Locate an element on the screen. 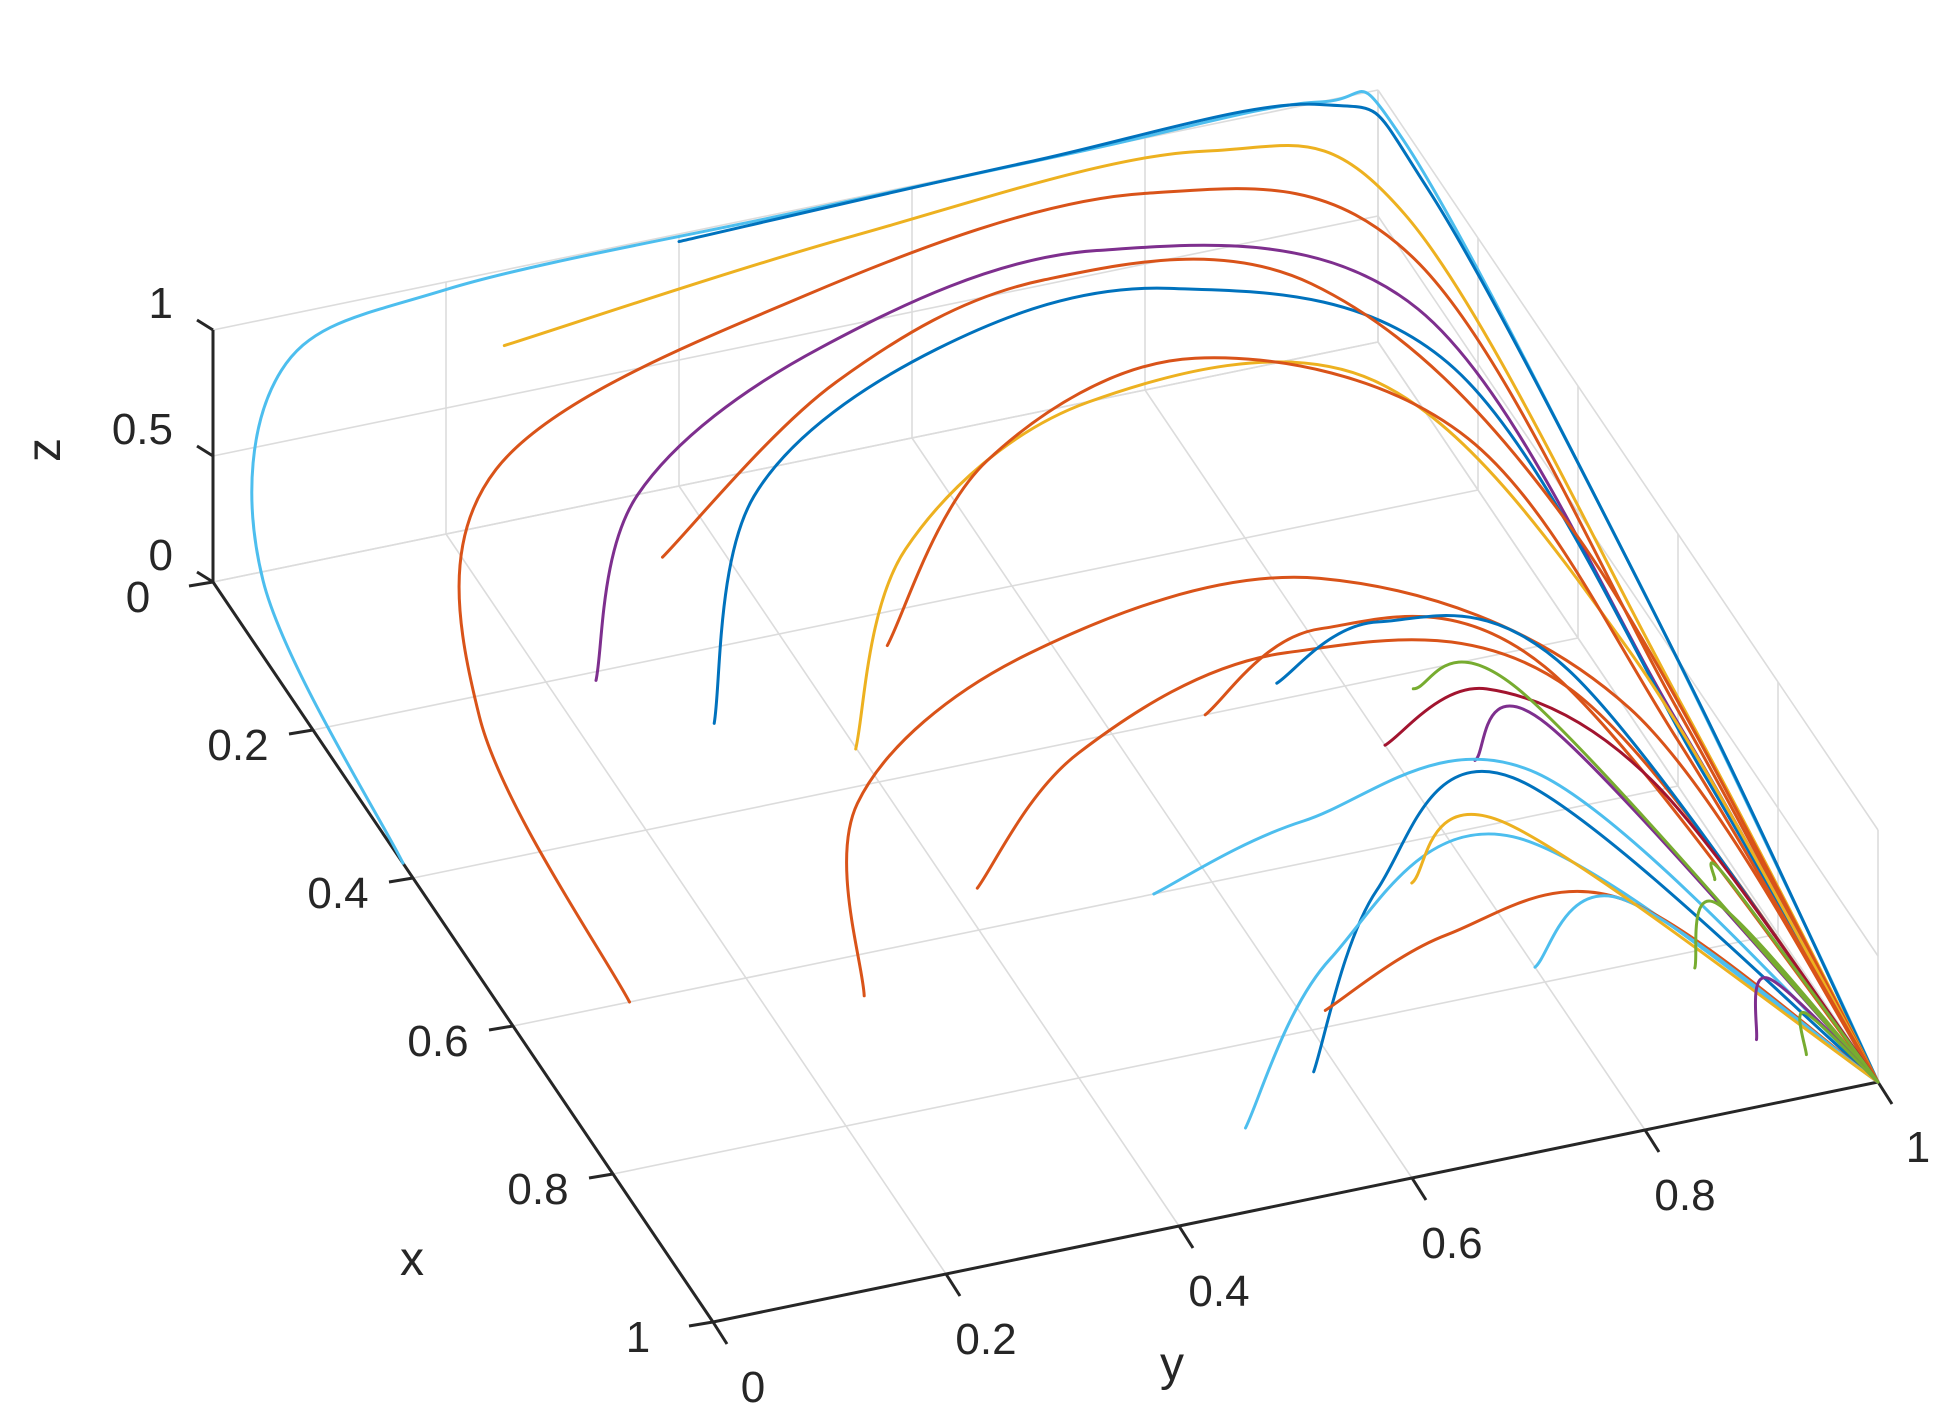  y-tick-label: 0.4 is located at coordinates (1218, 1291).